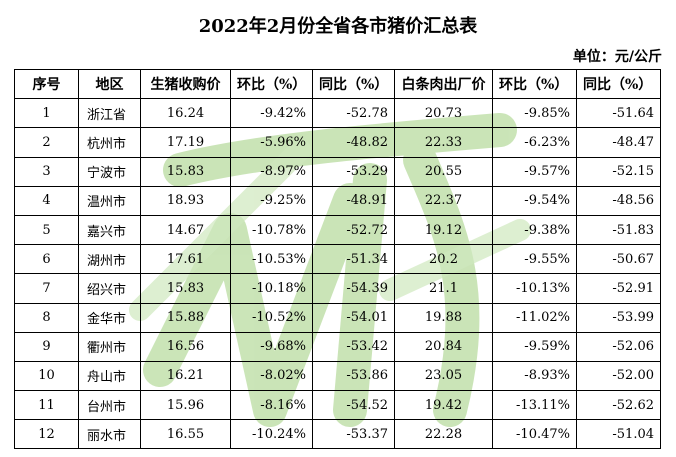 The height and width of the screenshot is (457, 676). What do you see at coordinates (443, 288) in the screenshot?
I see `carcass-price-cell: 21.1` at bounding box center [443, 288].